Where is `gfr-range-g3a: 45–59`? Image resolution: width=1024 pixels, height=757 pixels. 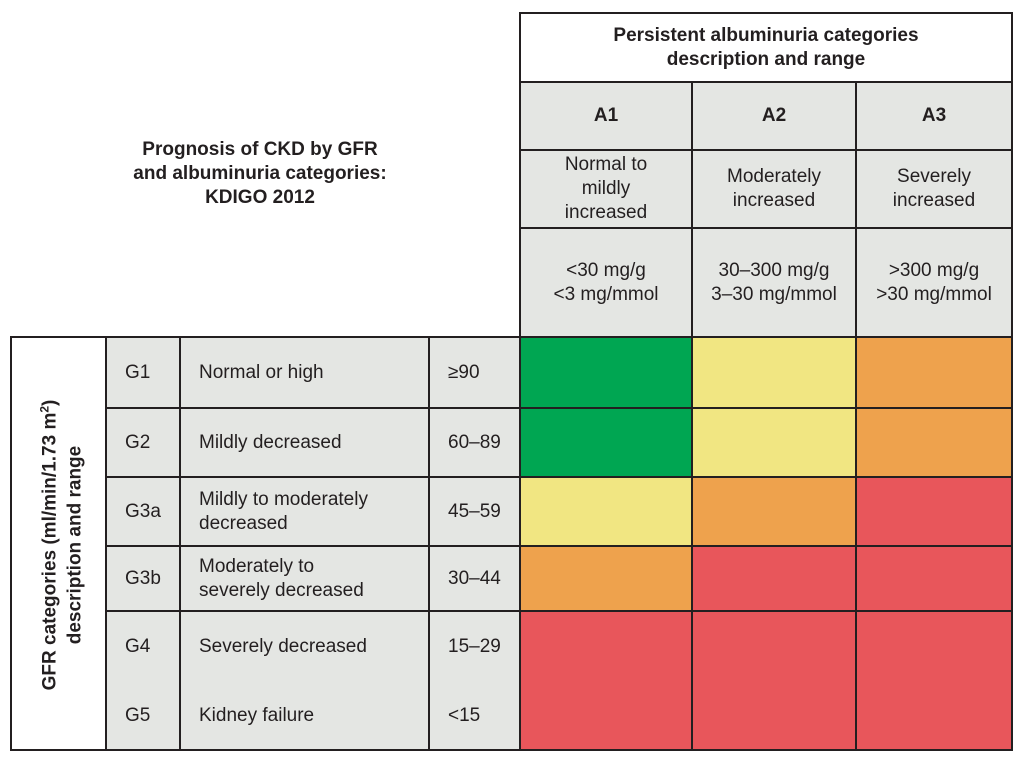 gfr-range-g3a: 45–59 is located at coordinates (474, 511).